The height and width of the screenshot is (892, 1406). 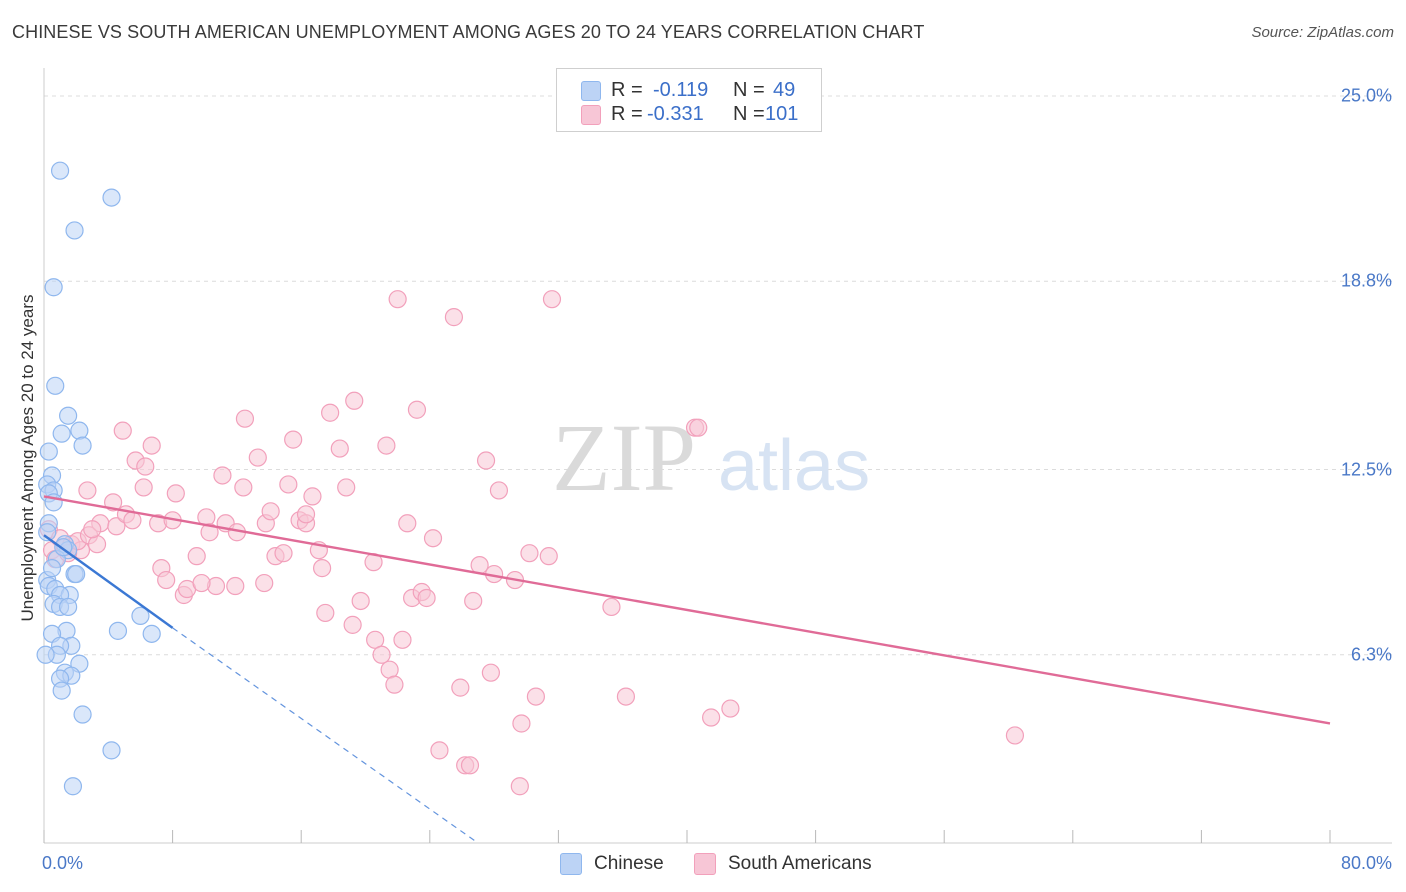 What do you see at coordinates (675, 114) in the screenshot?
I see `stats-r-value: -0.331` at bounding box center [675, 114].